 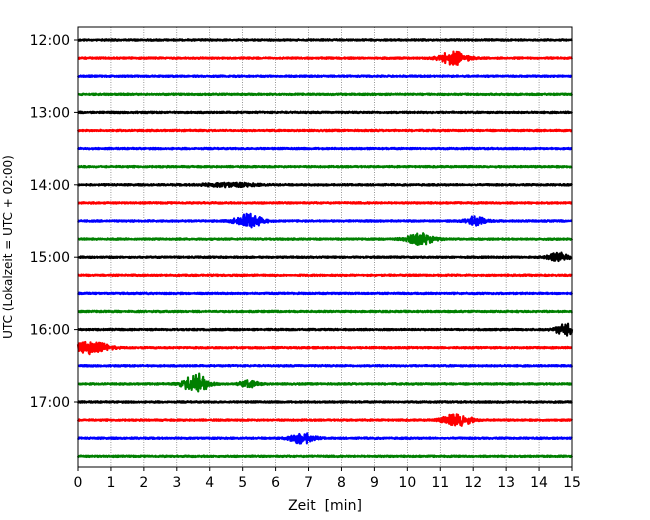 What do you see at coordinates (50, 403) in the screenshot?
I see `y-tick-label: 17:00` at bounding box center [50, 403].